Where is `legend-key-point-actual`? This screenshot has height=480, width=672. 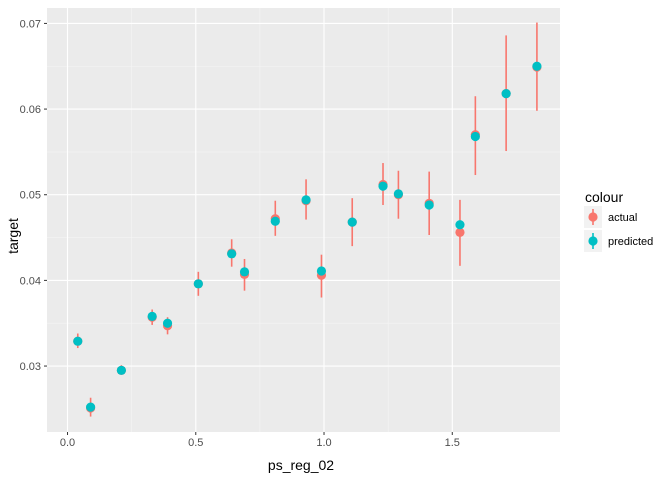
legend-key-point-actual is located at coordinates (593, 217).